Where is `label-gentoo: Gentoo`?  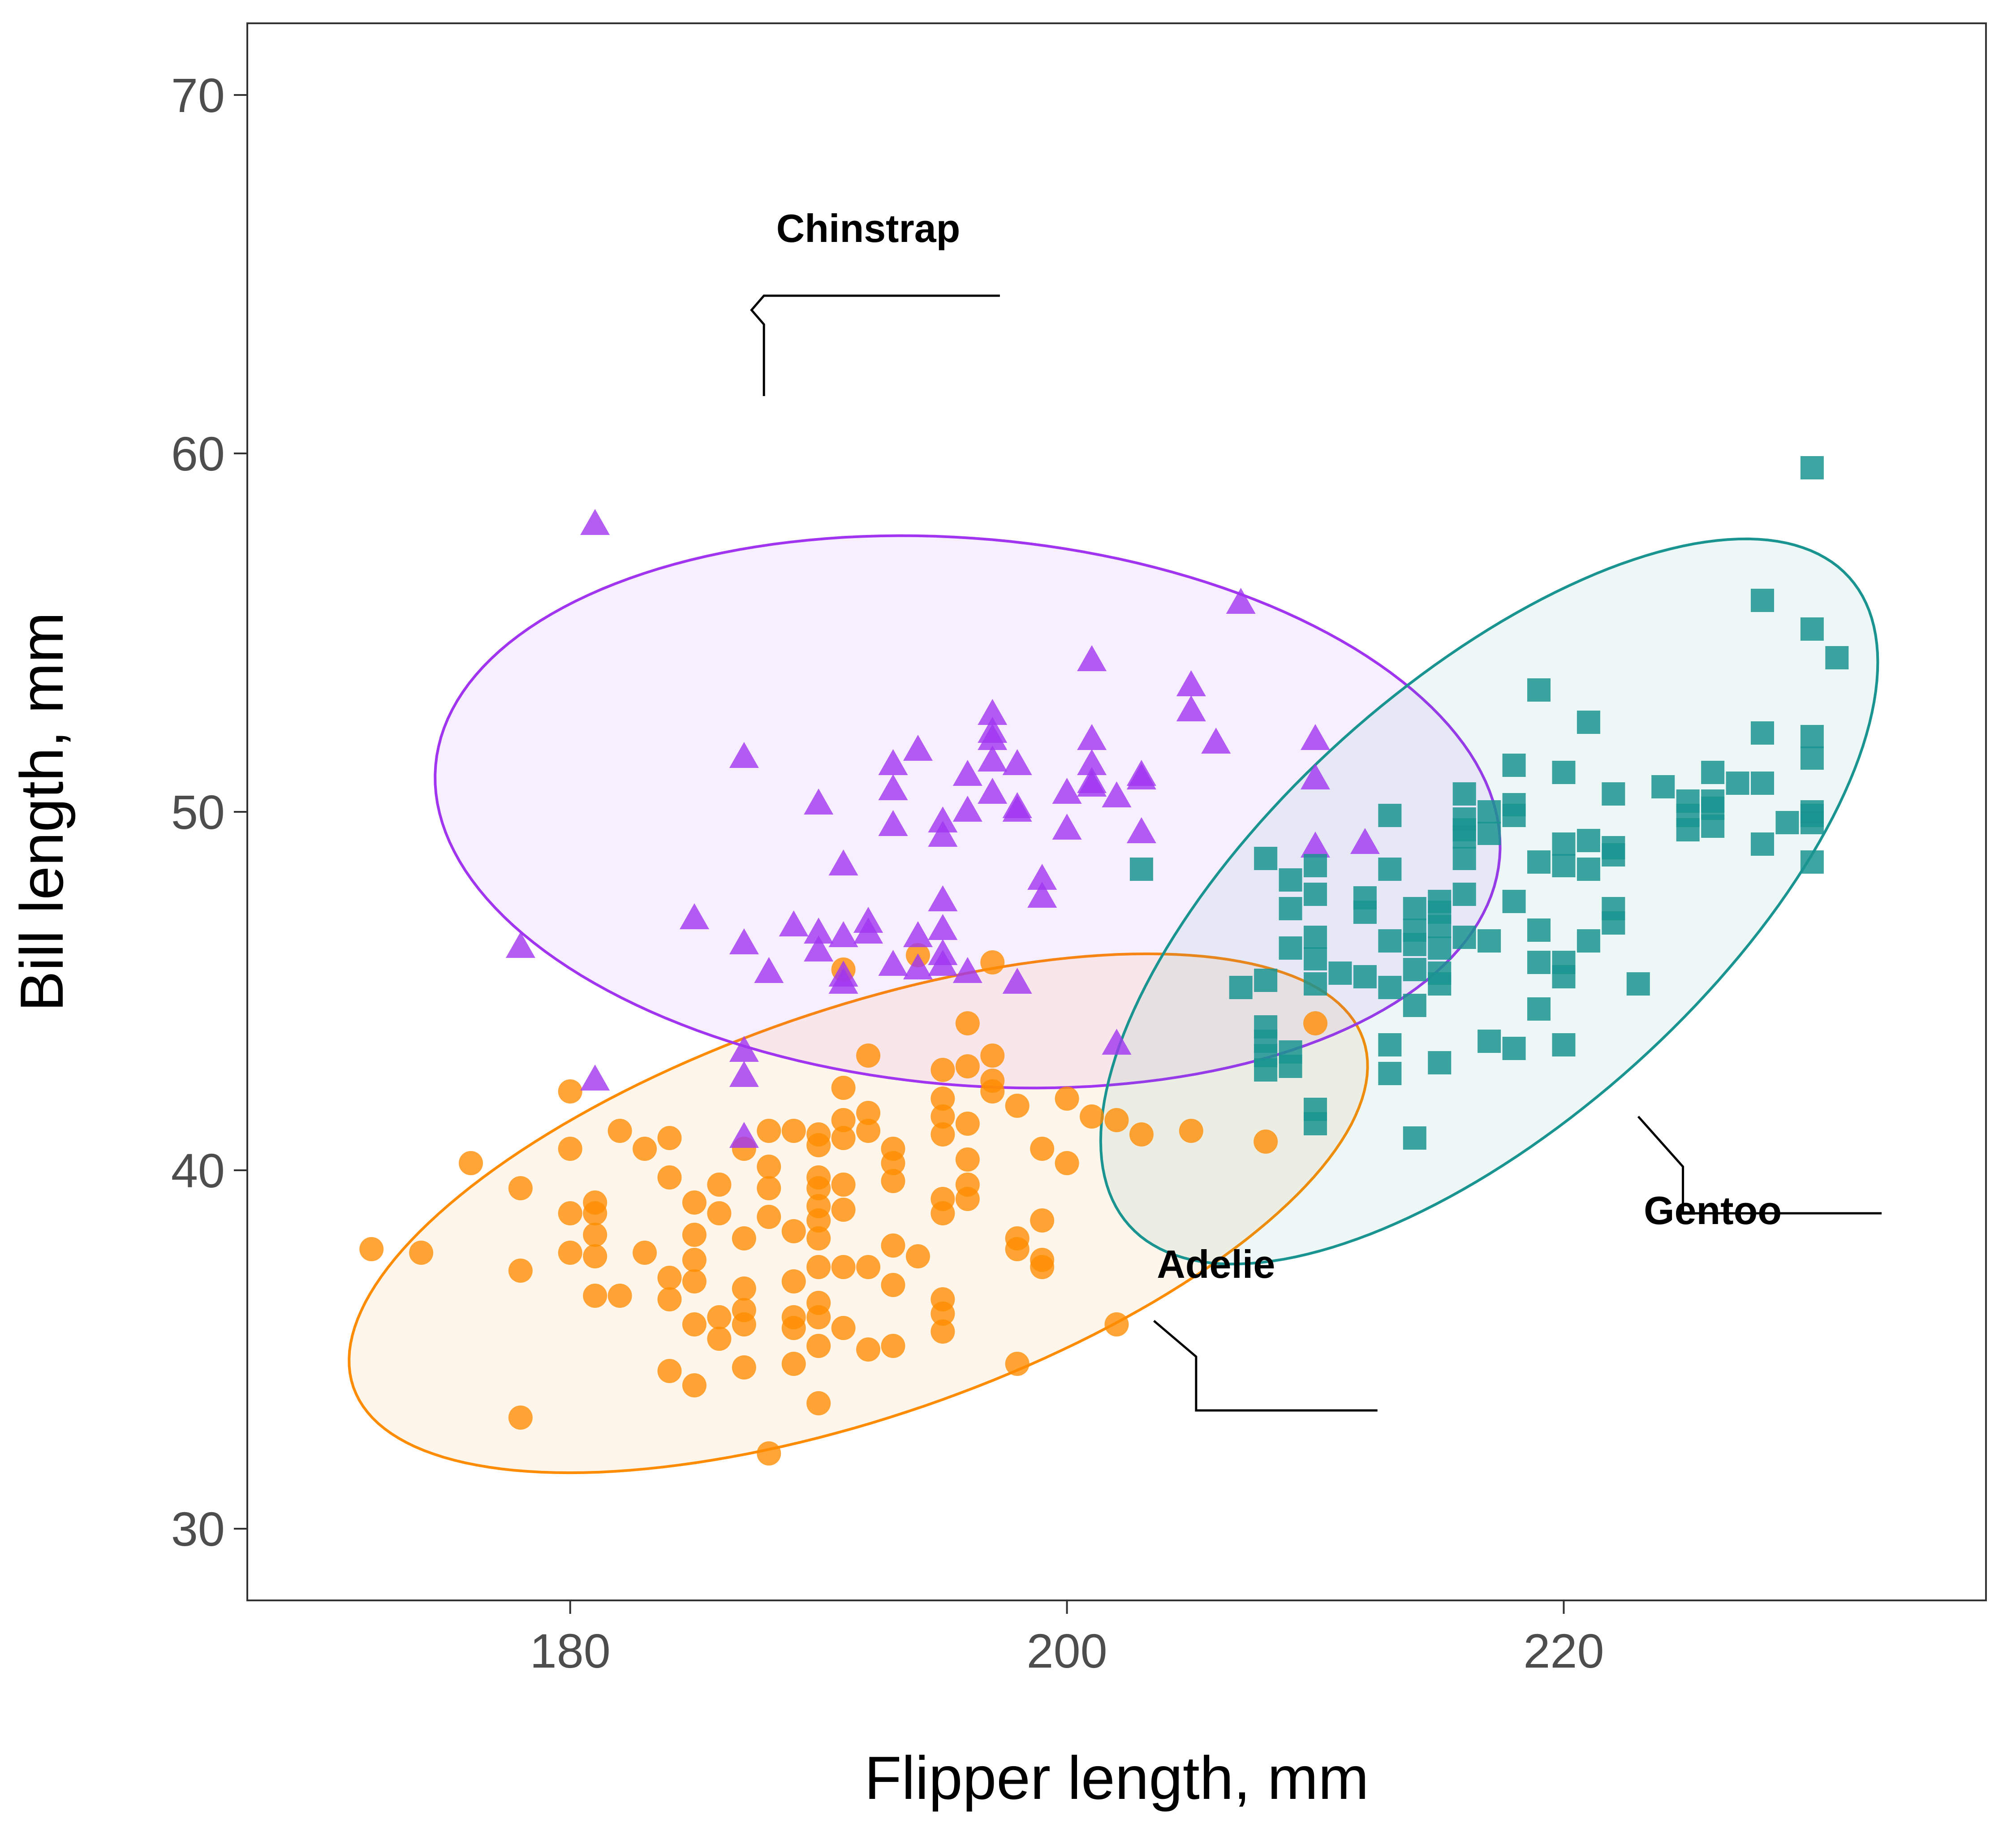
label-gentoo: Gentoo is located at coordinates (1713, 1210).